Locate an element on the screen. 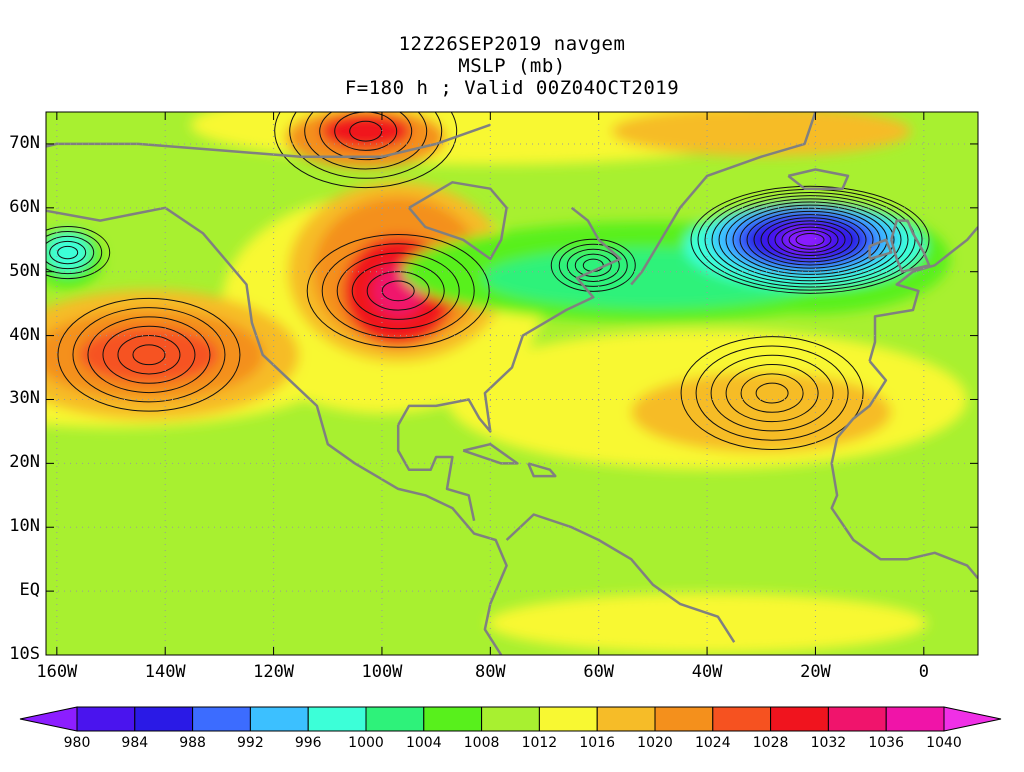 Image resolution: width=1024 pixels, height=772 pixels. colorbar-label-11: 1024 is located at coordinates (712, 743).